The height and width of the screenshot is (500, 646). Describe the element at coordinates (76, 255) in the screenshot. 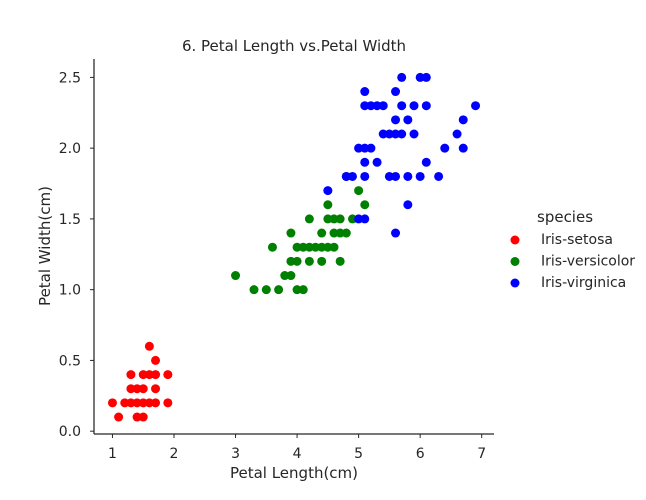

I see `y-axis-ticks: 0.0 0.5 1.0 1.5 2.0 2.5` at that location.